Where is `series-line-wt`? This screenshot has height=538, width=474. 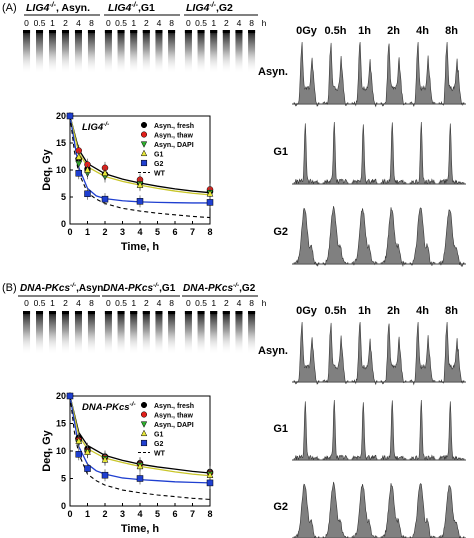 series-line-wt is located at coordinates (140, 167).